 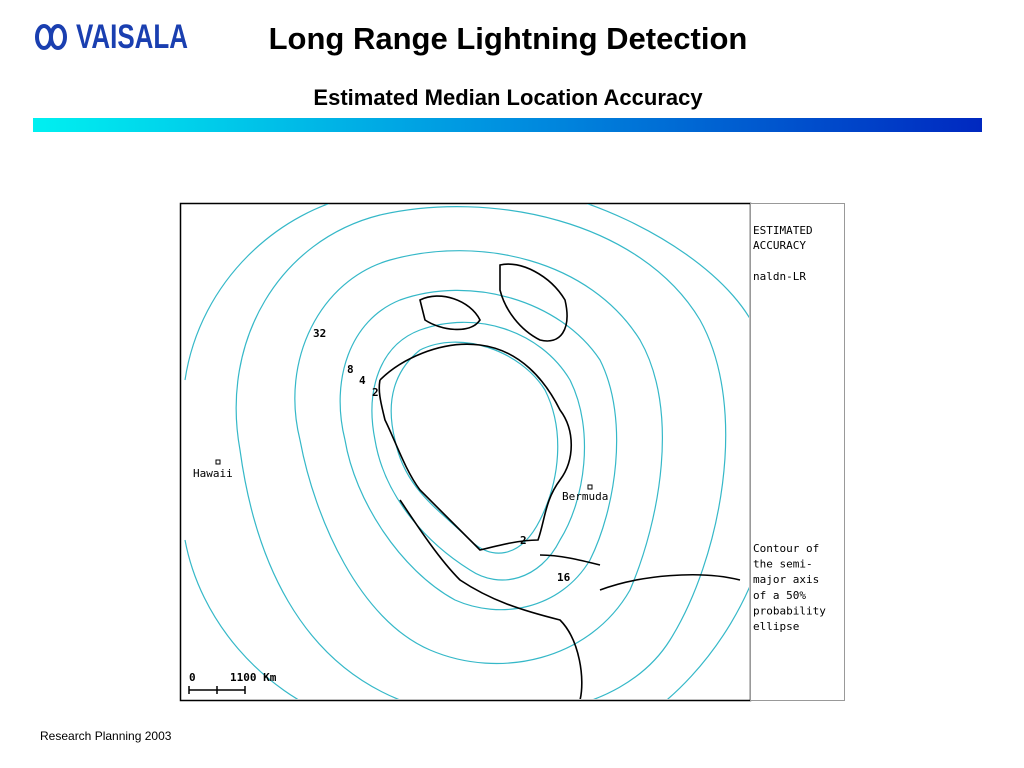 I want to click on footer: Research Planning 2003, so click(x=106, y=736).